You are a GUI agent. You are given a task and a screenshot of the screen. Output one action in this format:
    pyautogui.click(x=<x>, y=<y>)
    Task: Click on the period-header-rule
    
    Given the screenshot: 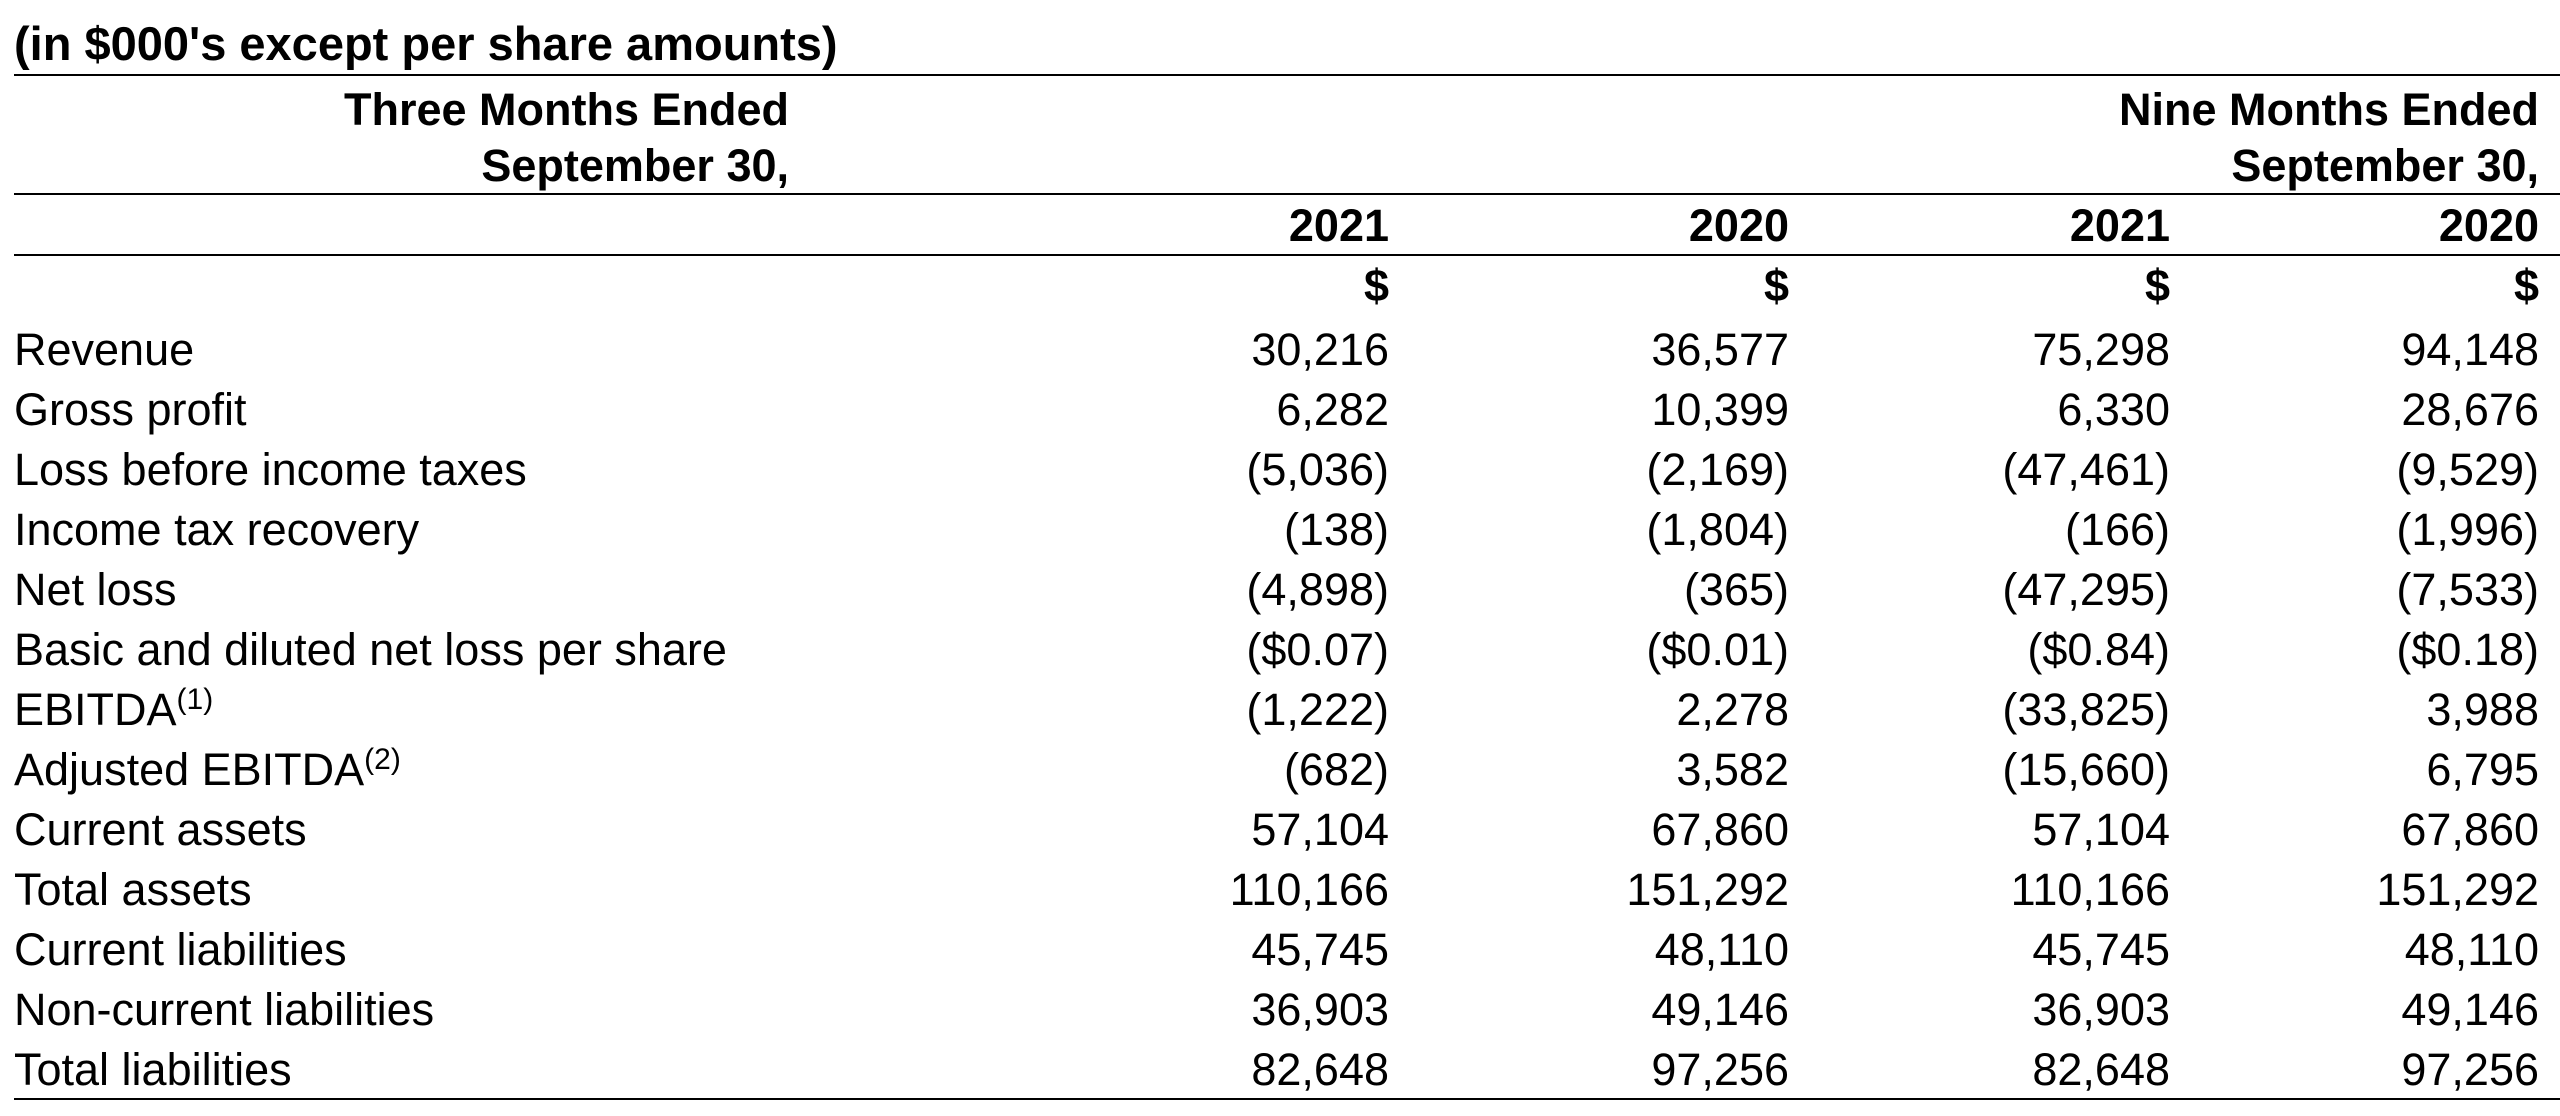 What is the action you would take?
    pyautogui.click(x=1287, y=194)
    